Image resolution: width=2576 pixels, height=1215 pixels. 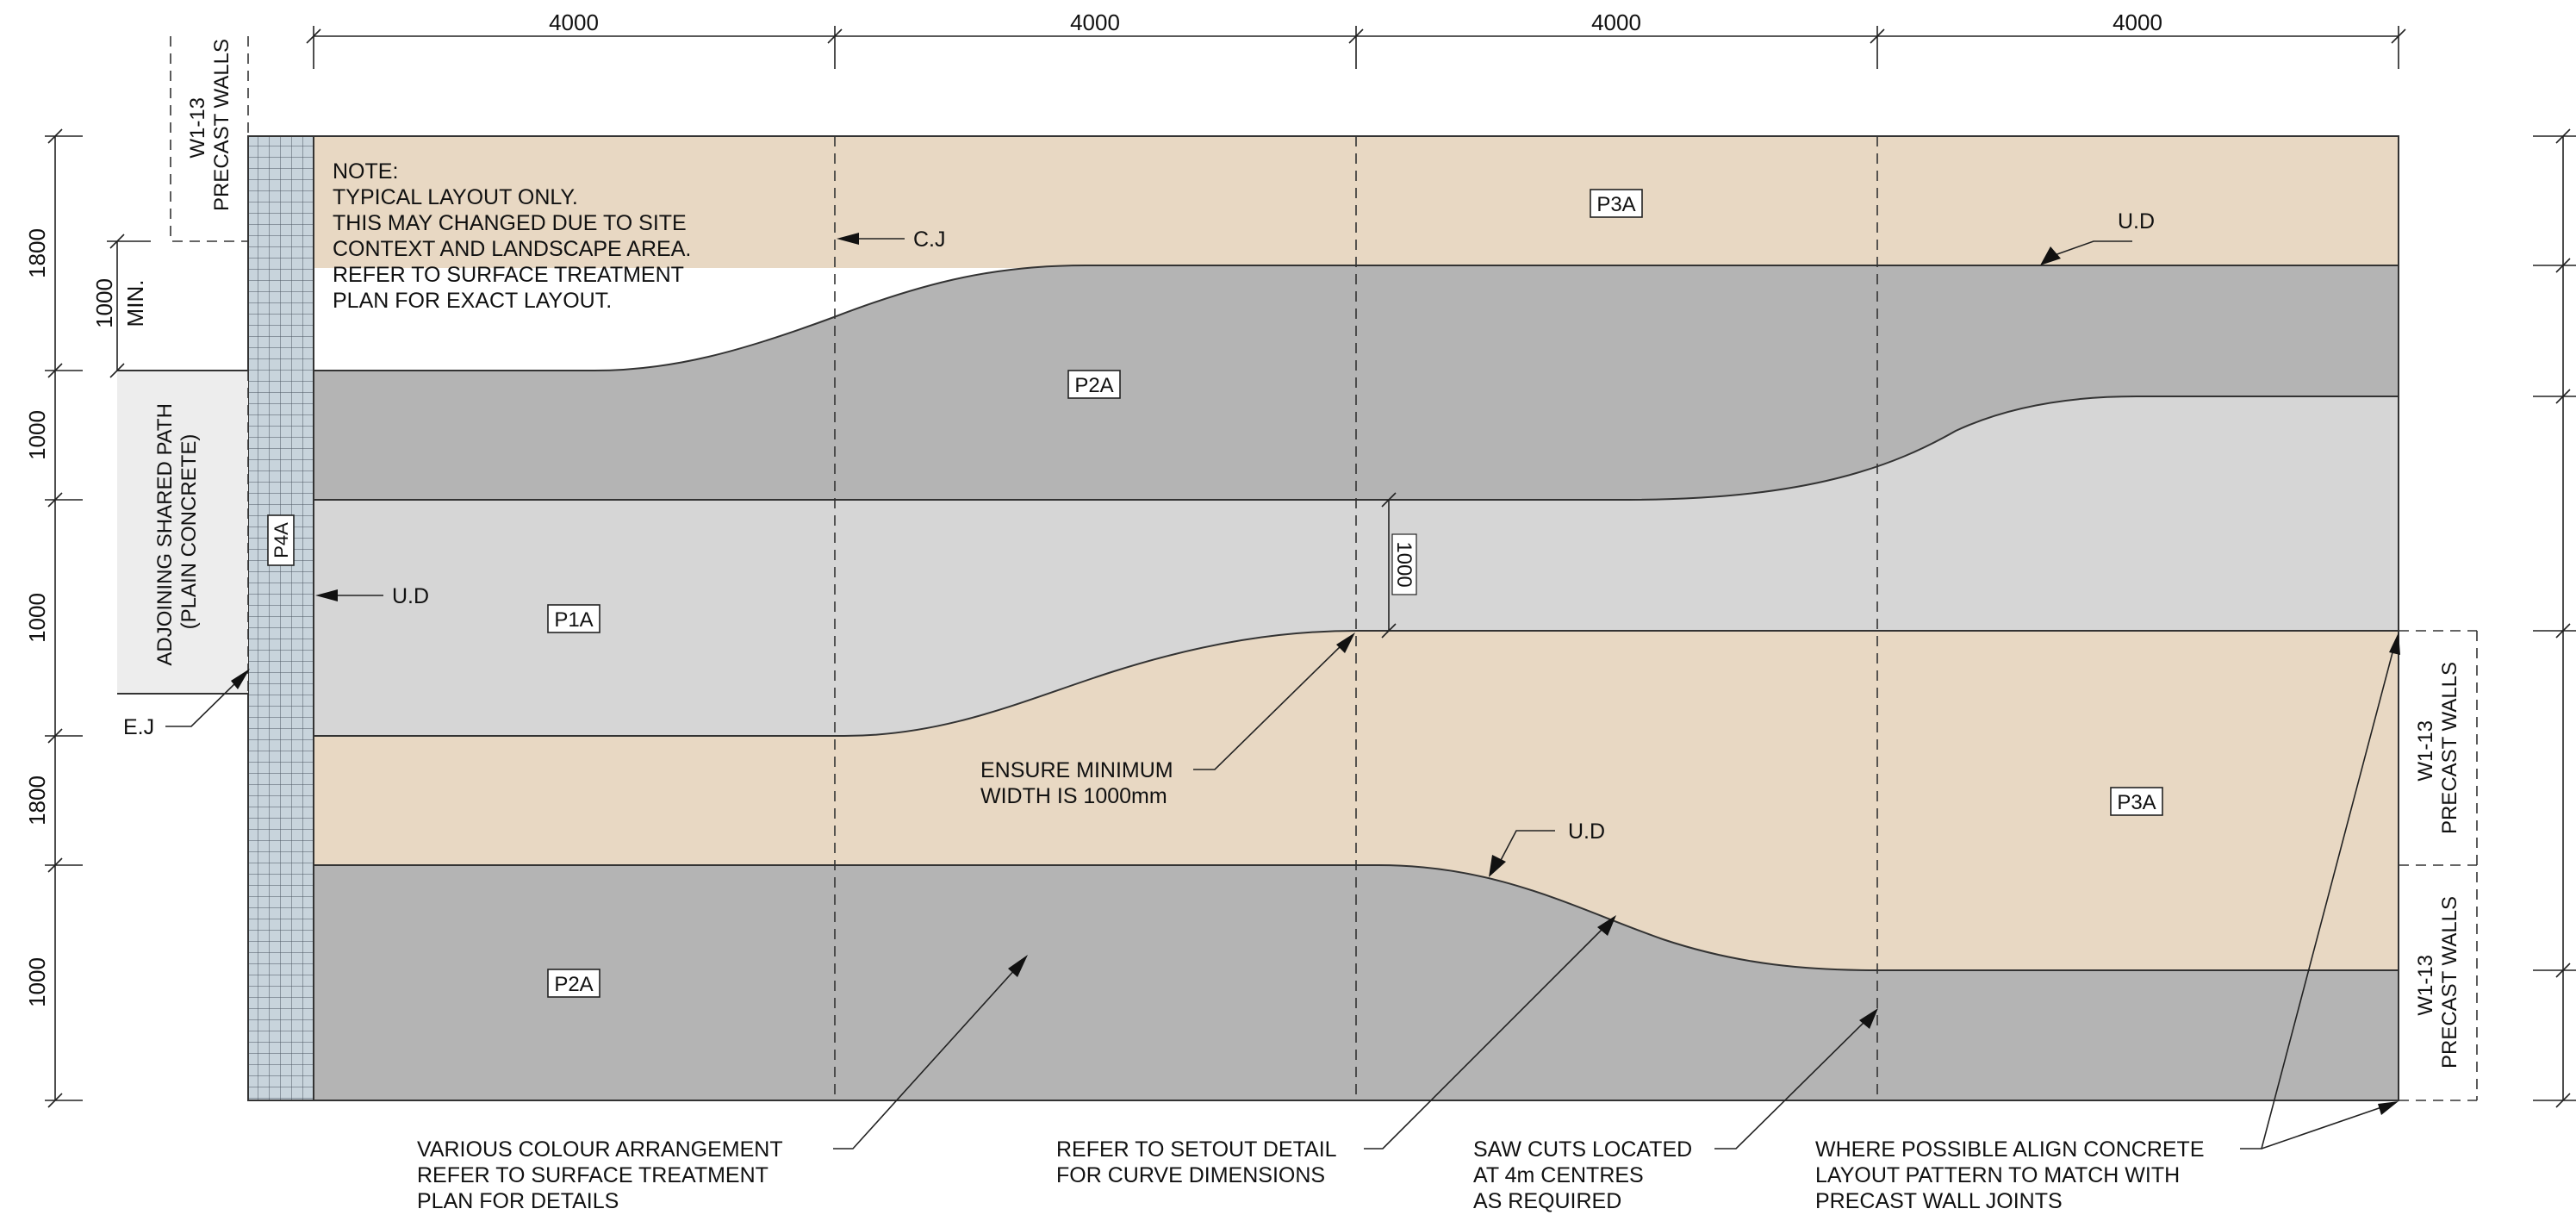 What do you see at coordinates (135, 303) in the screenshot?
I see `min-width-dim-min: MIN.` at bounding box center [135, 303].